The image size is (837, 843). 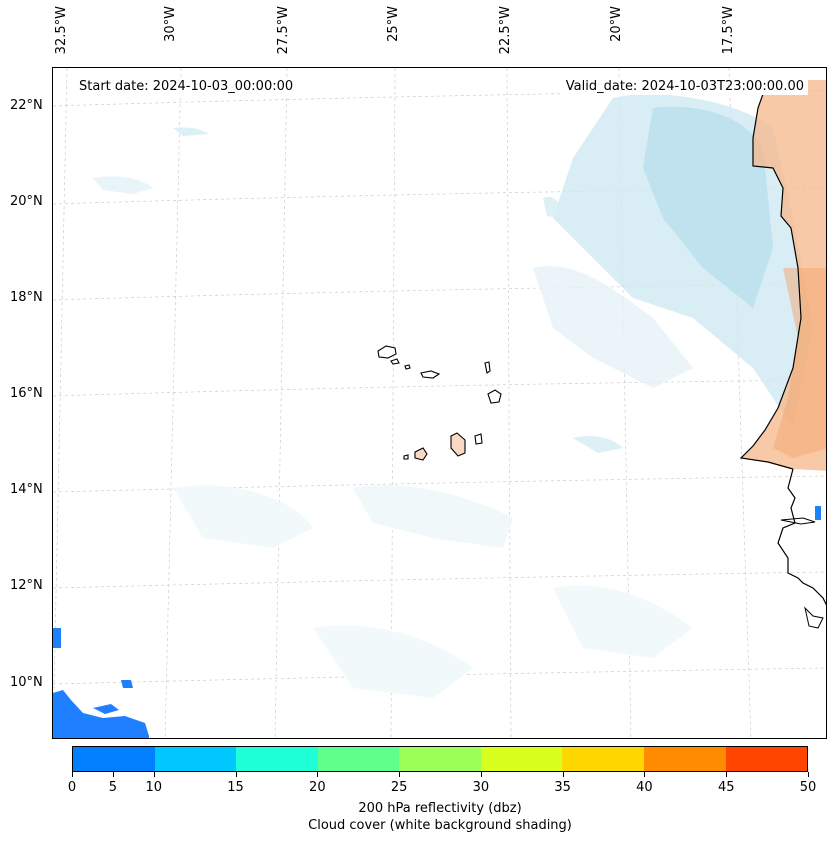 What do you see at coordinates (505, 30) in the screenshot?
I see `lon-label-22-5w: 22.5°W` at bounding box center [505, 30].